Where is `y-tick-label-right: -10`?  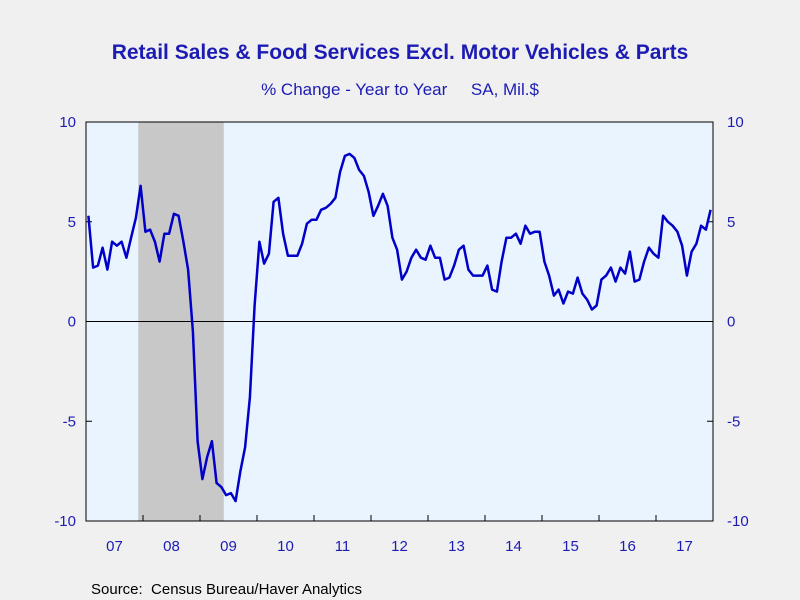 y-tick-label-right: -10 is located at coordinates (738, 521).